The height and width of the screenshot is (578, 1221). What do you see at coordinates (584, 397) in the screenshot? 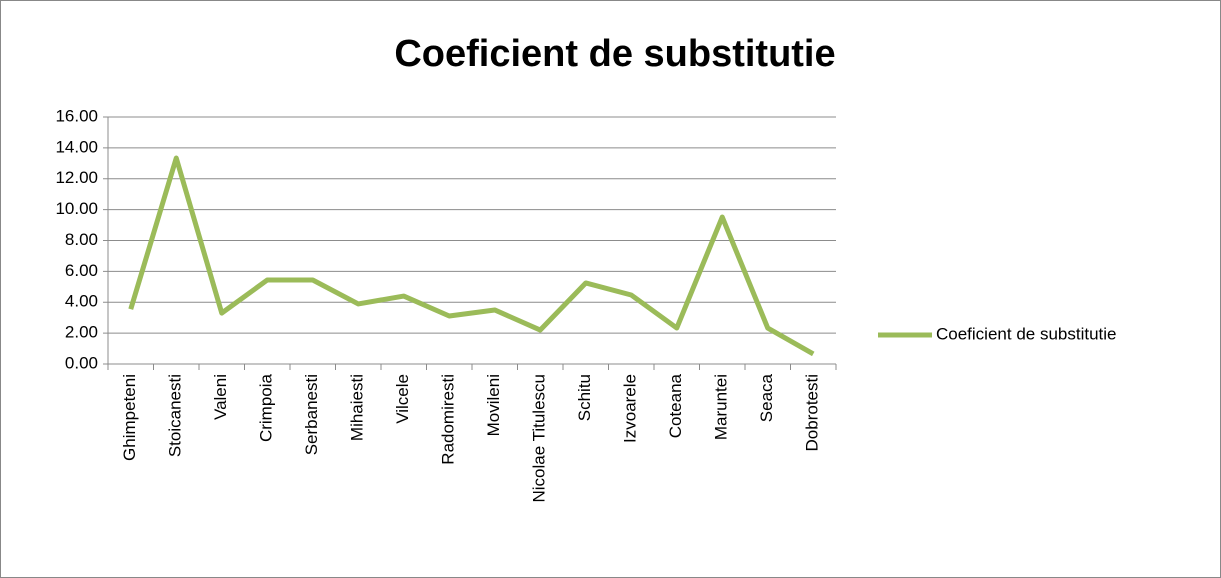
I see `x-tick-label: Schitu` at bounding box center [584, 397].